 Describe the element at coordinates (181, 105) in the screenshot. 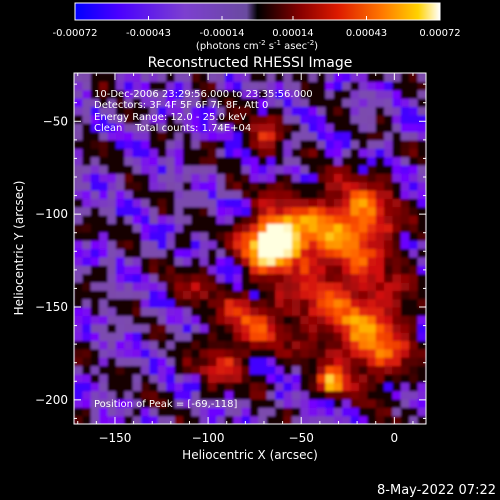

I see `annotation-detectors: Detectors: 3F 4F 5F 6F 7F 8F, Att 0` at that location.